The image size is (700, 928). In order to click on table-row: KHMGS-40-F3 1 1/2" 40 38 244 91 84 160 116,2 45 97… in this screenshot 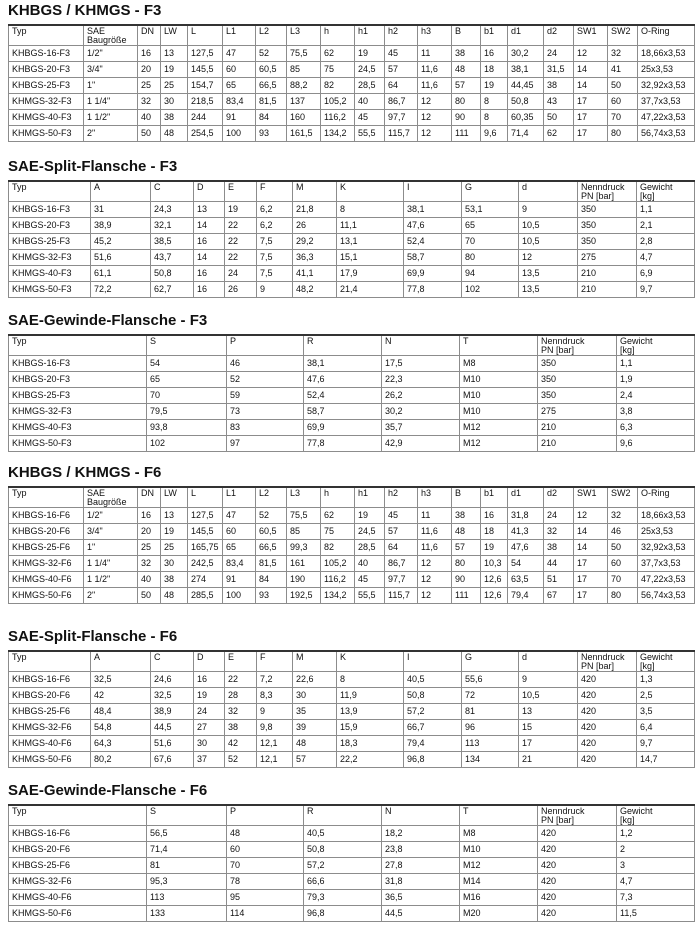, I will do `click(351, 117)`.